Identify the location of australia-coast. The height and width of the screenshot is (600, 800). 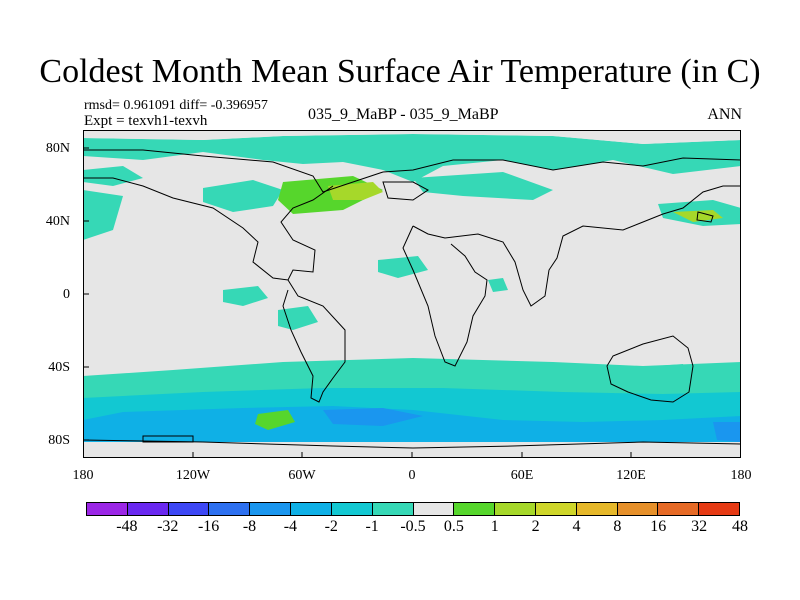
(650, 369).